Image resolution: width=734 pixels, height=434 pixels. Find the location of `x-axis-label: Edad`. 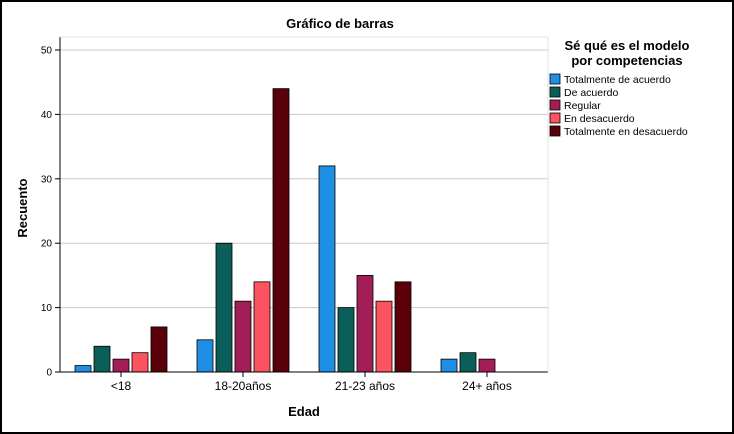

x-axis-label: Edad is located at coordinates (304, 411).